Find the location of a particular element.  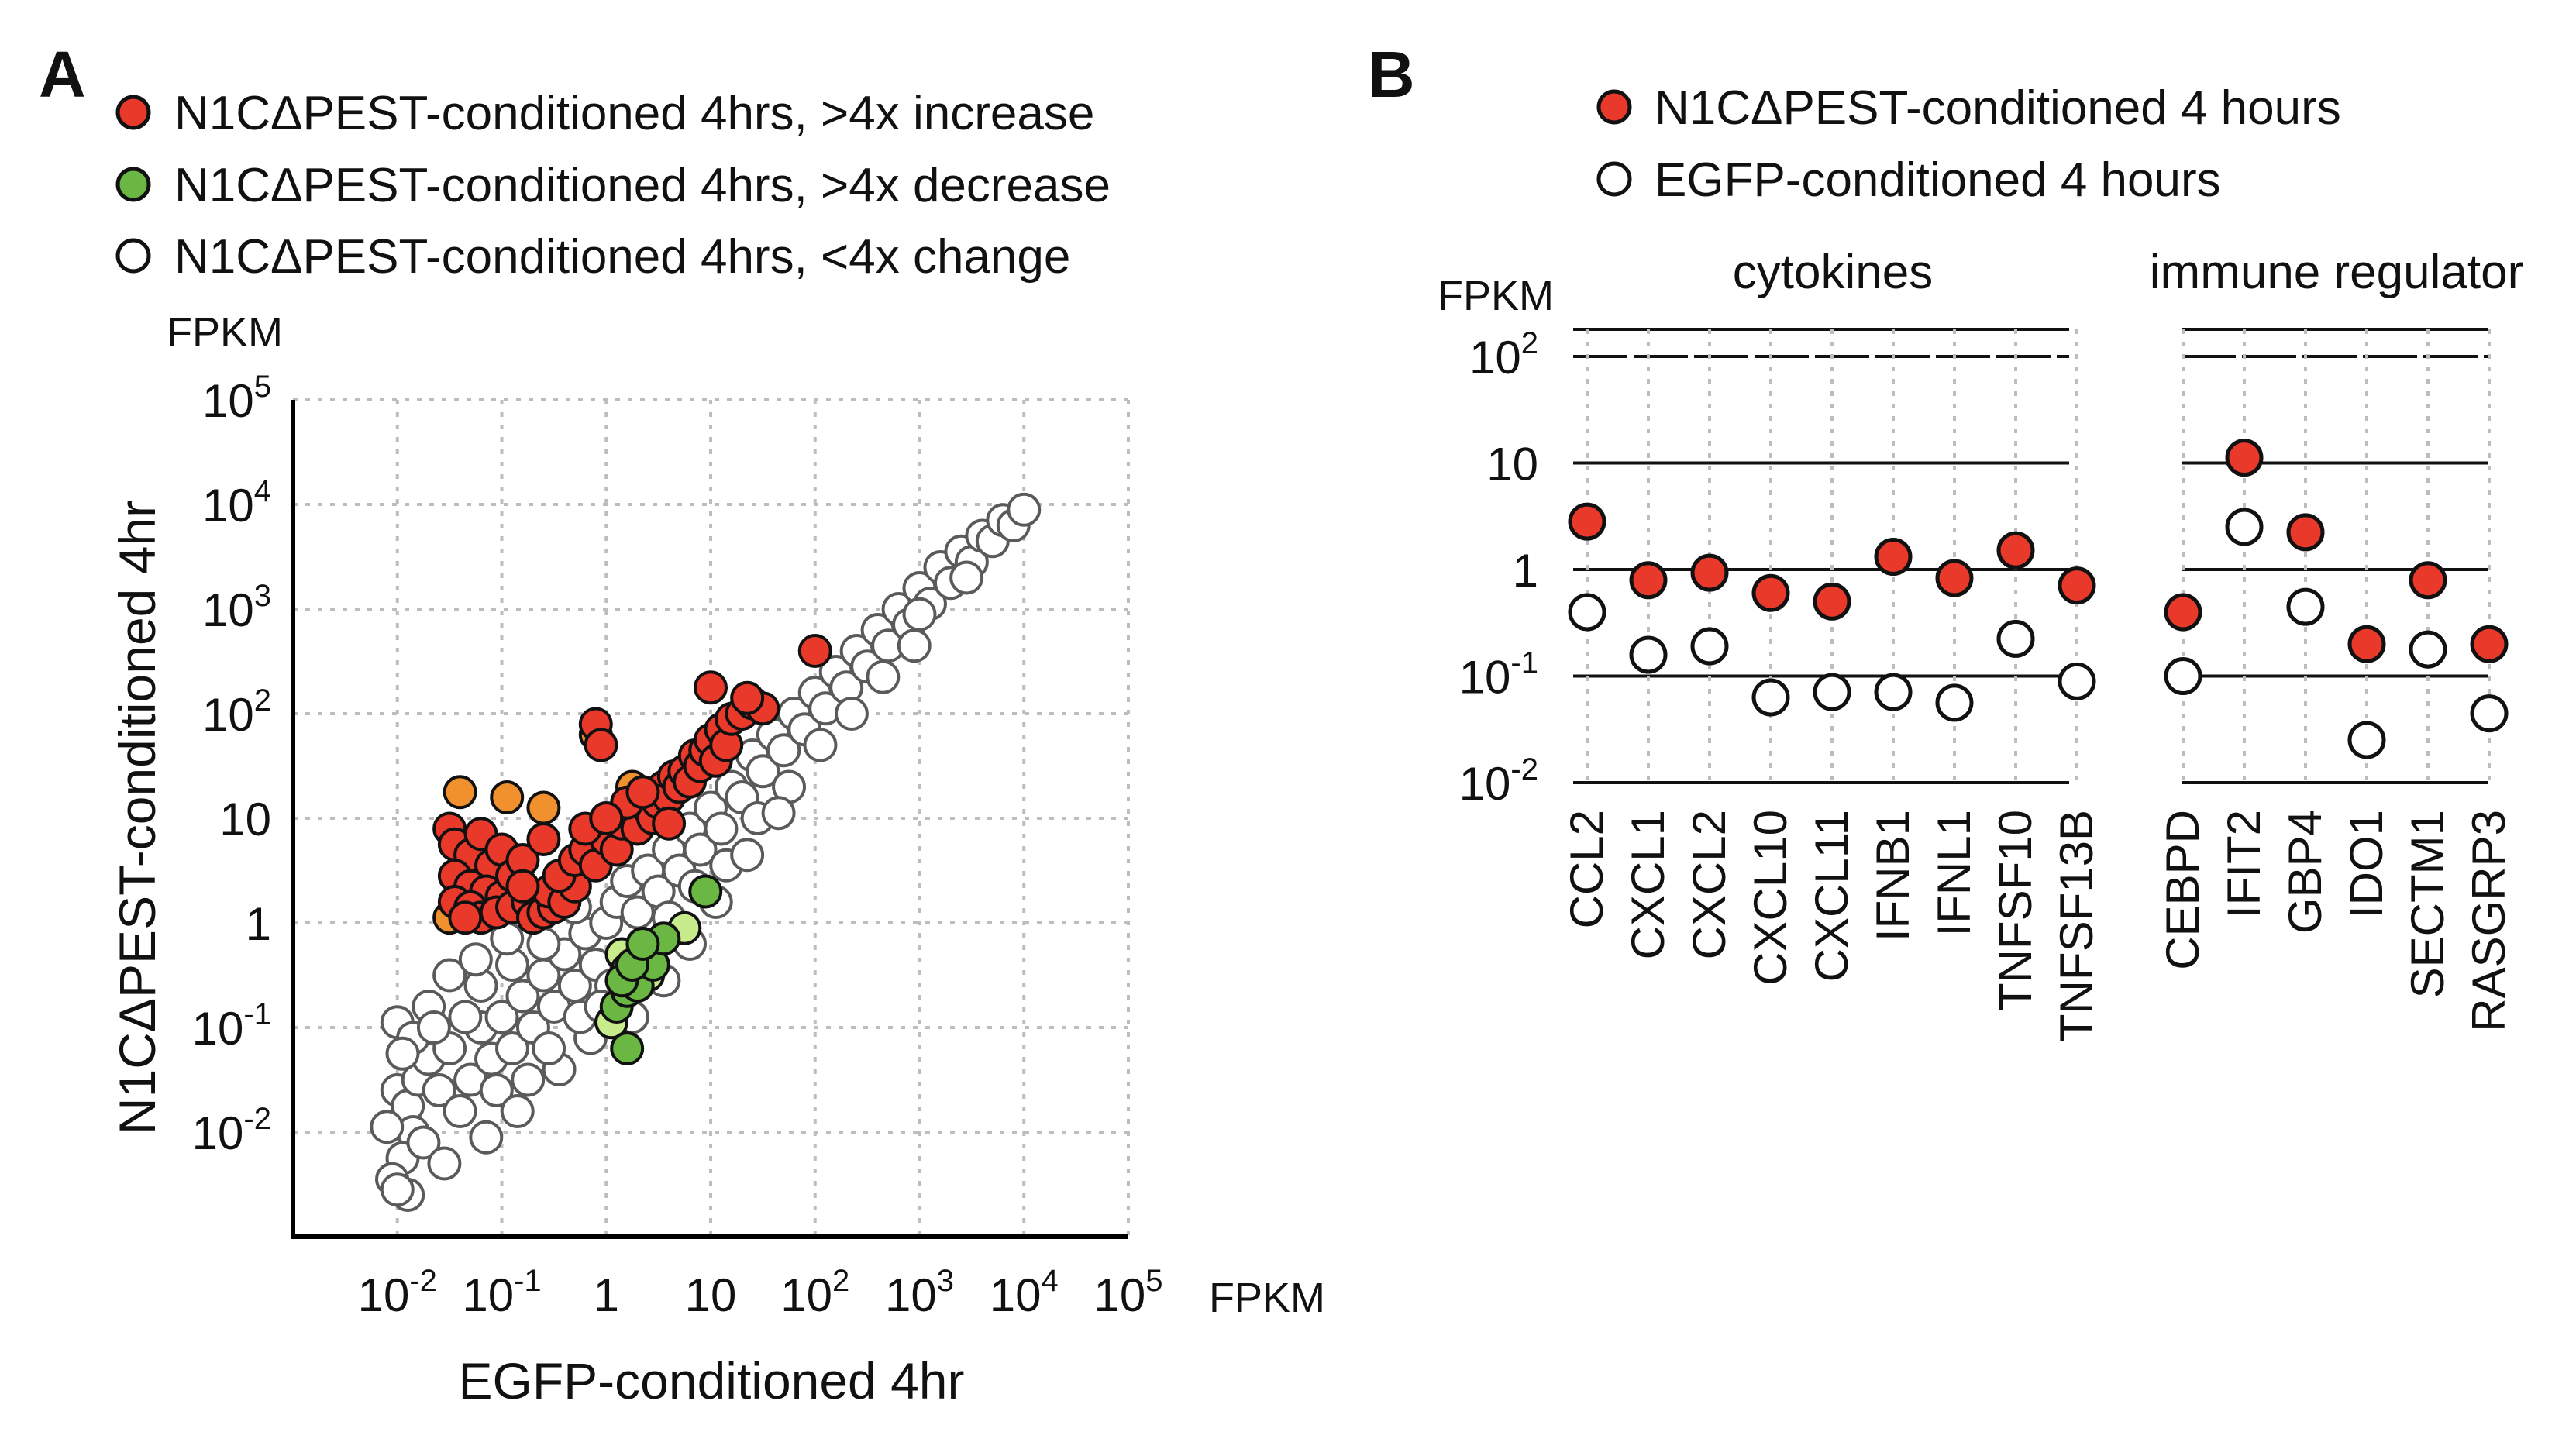

x-tick-label: 10⁻² is located at coordinates (397, 1292).